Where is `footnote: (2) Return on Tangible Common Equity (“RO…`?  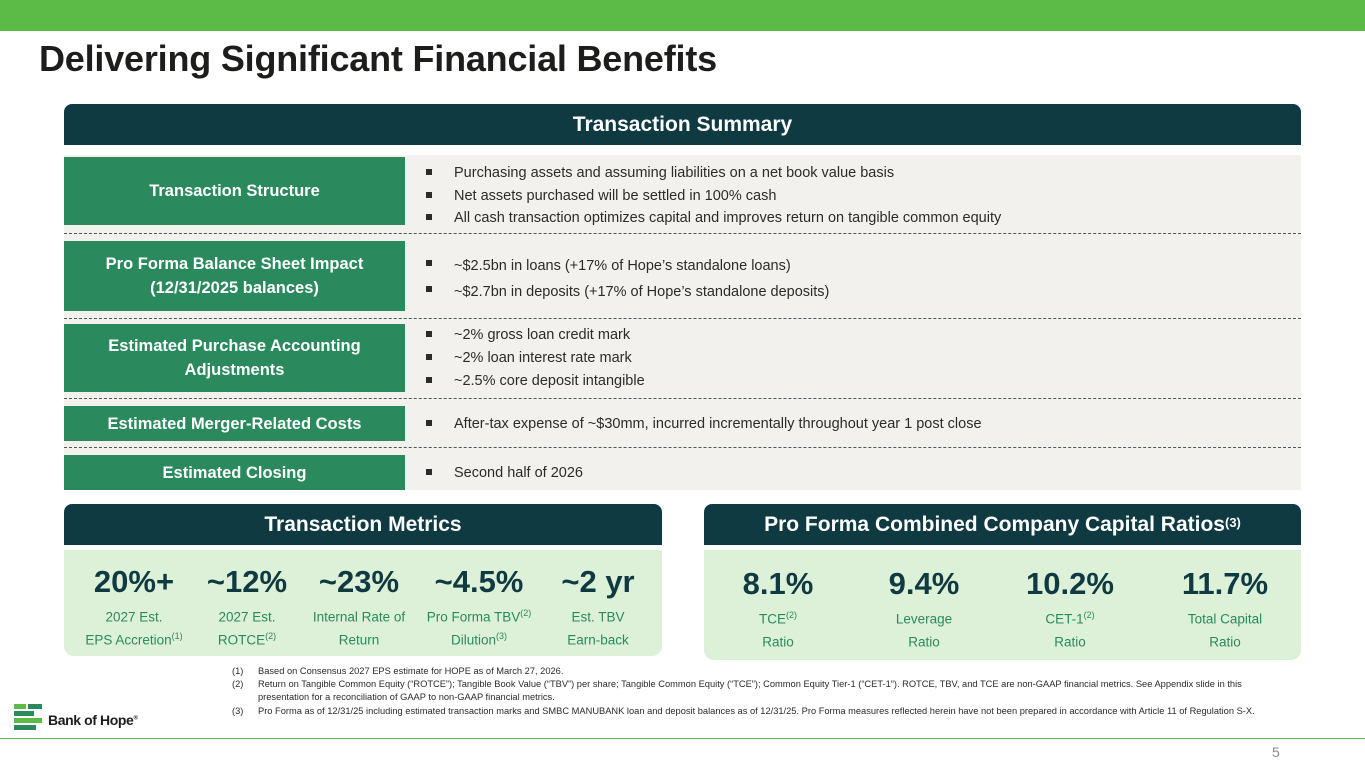 footnote: (2) Return on Tangible Common Equity (“RO… is located at coordinates (737, 691).